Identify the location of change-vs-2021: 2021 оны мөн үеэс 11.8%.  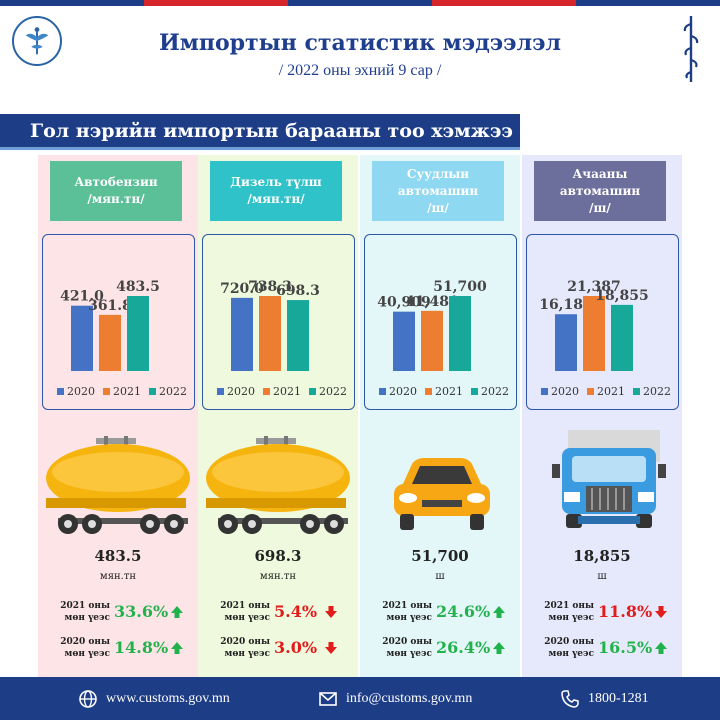
(602, 615).